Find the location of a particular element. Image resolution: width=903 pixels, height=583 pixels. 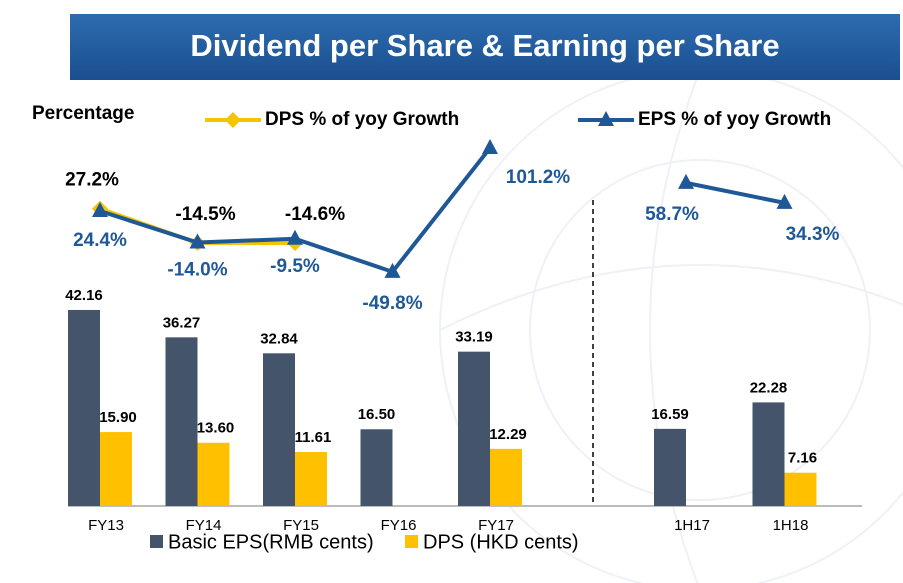

bar-value-label: 42.16 is located at coordinates (84, 295).